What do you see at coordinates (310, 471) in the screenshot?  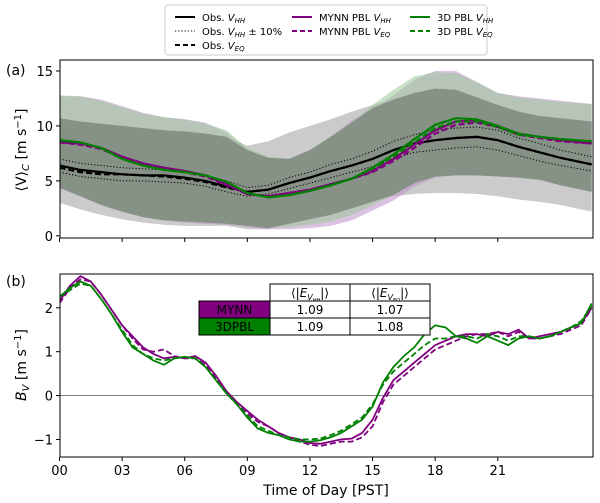 I see `x-tick-label: 12` at bounding box center [310, 471].